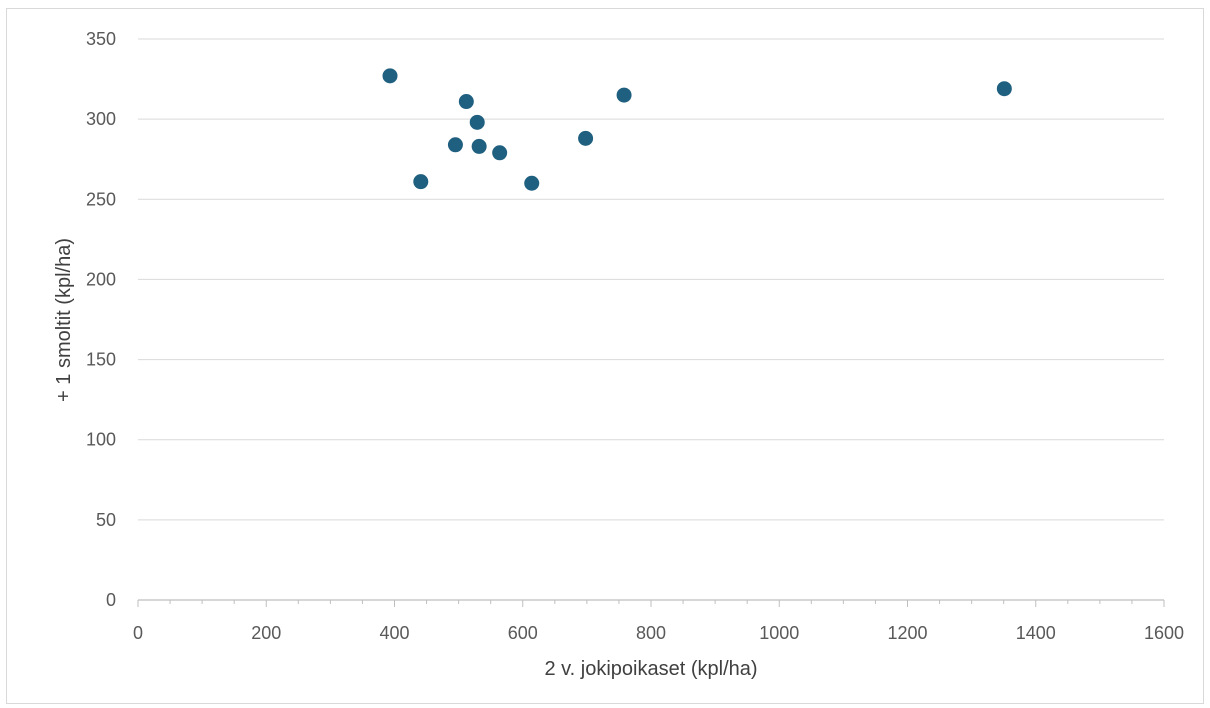 The height and width of the screenshot is (708, 1210). Describe the element at coordinates (1164, 633) in the screenshot. I see `x-tick-label-1600: 1600` at that location.